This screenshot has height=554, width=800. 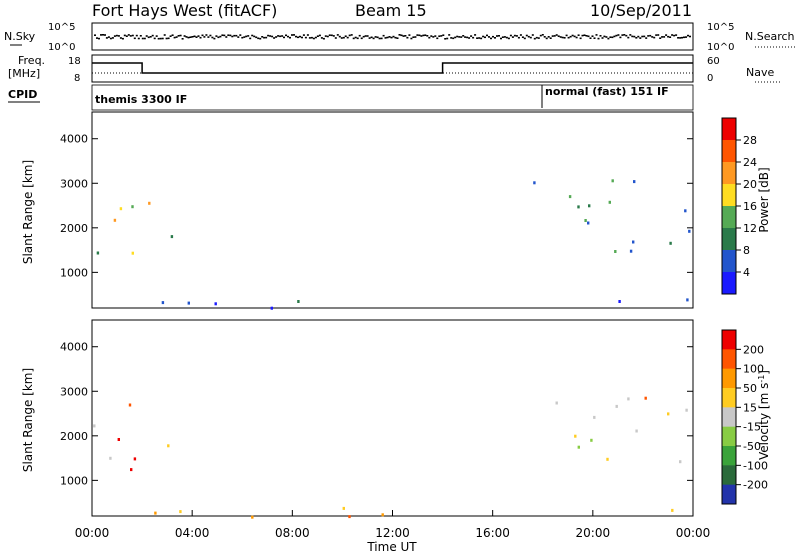 What do you see at coordinates (77, 78) in the screenshot?
I see `freq-tick-bottom: 8` at bounding box center [77, 78].